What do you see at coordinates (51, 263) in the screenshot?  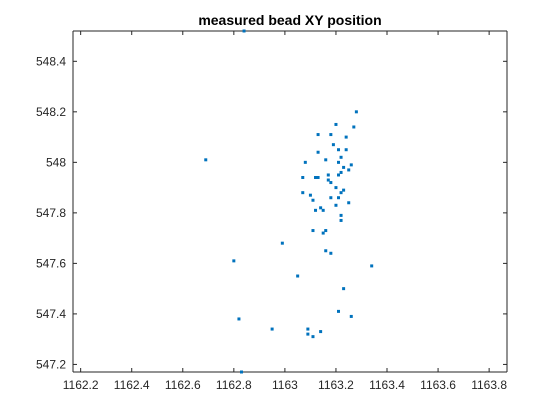 I see `y-tick-label: 547.6` at bounding box center [51, 263].